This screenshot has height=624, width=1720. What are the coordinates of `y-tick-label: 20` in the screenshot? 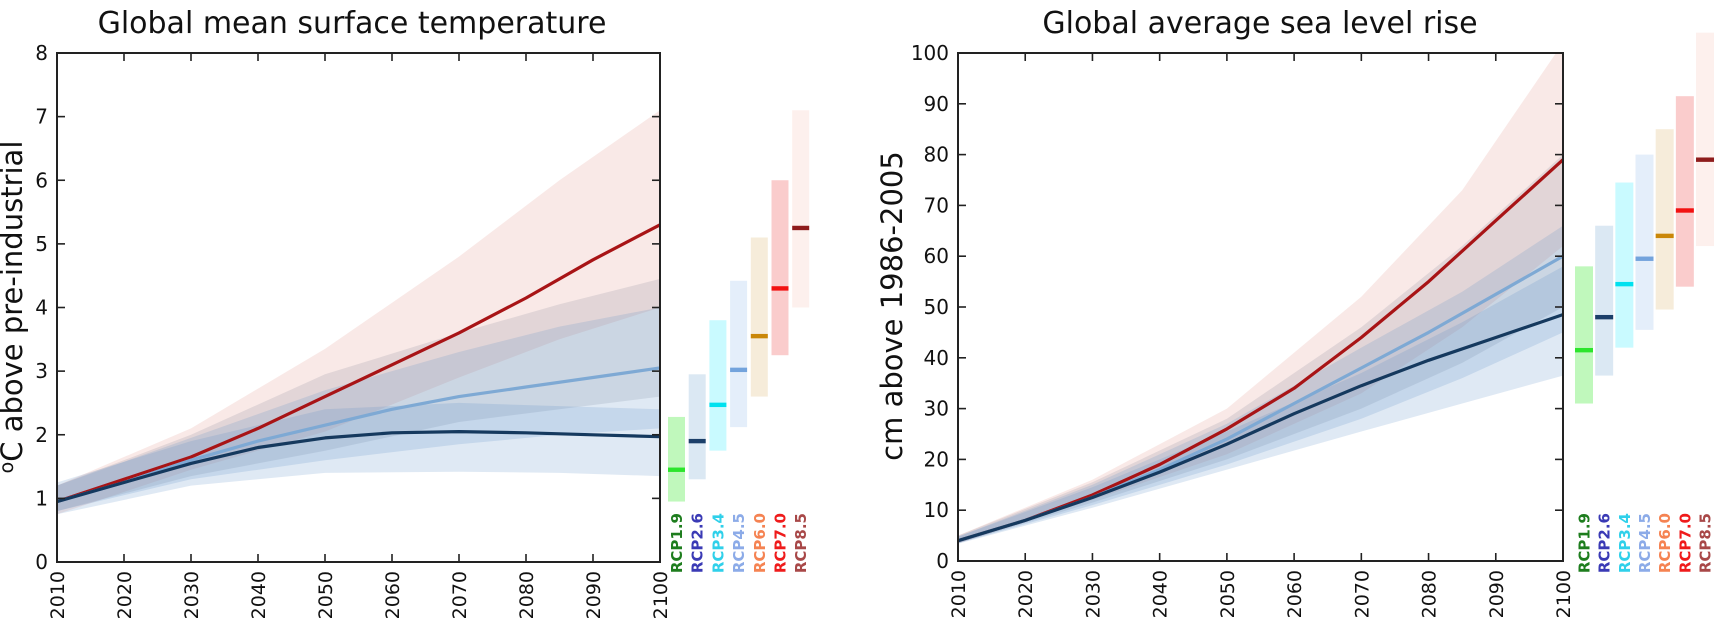 It's located at (936, 459).